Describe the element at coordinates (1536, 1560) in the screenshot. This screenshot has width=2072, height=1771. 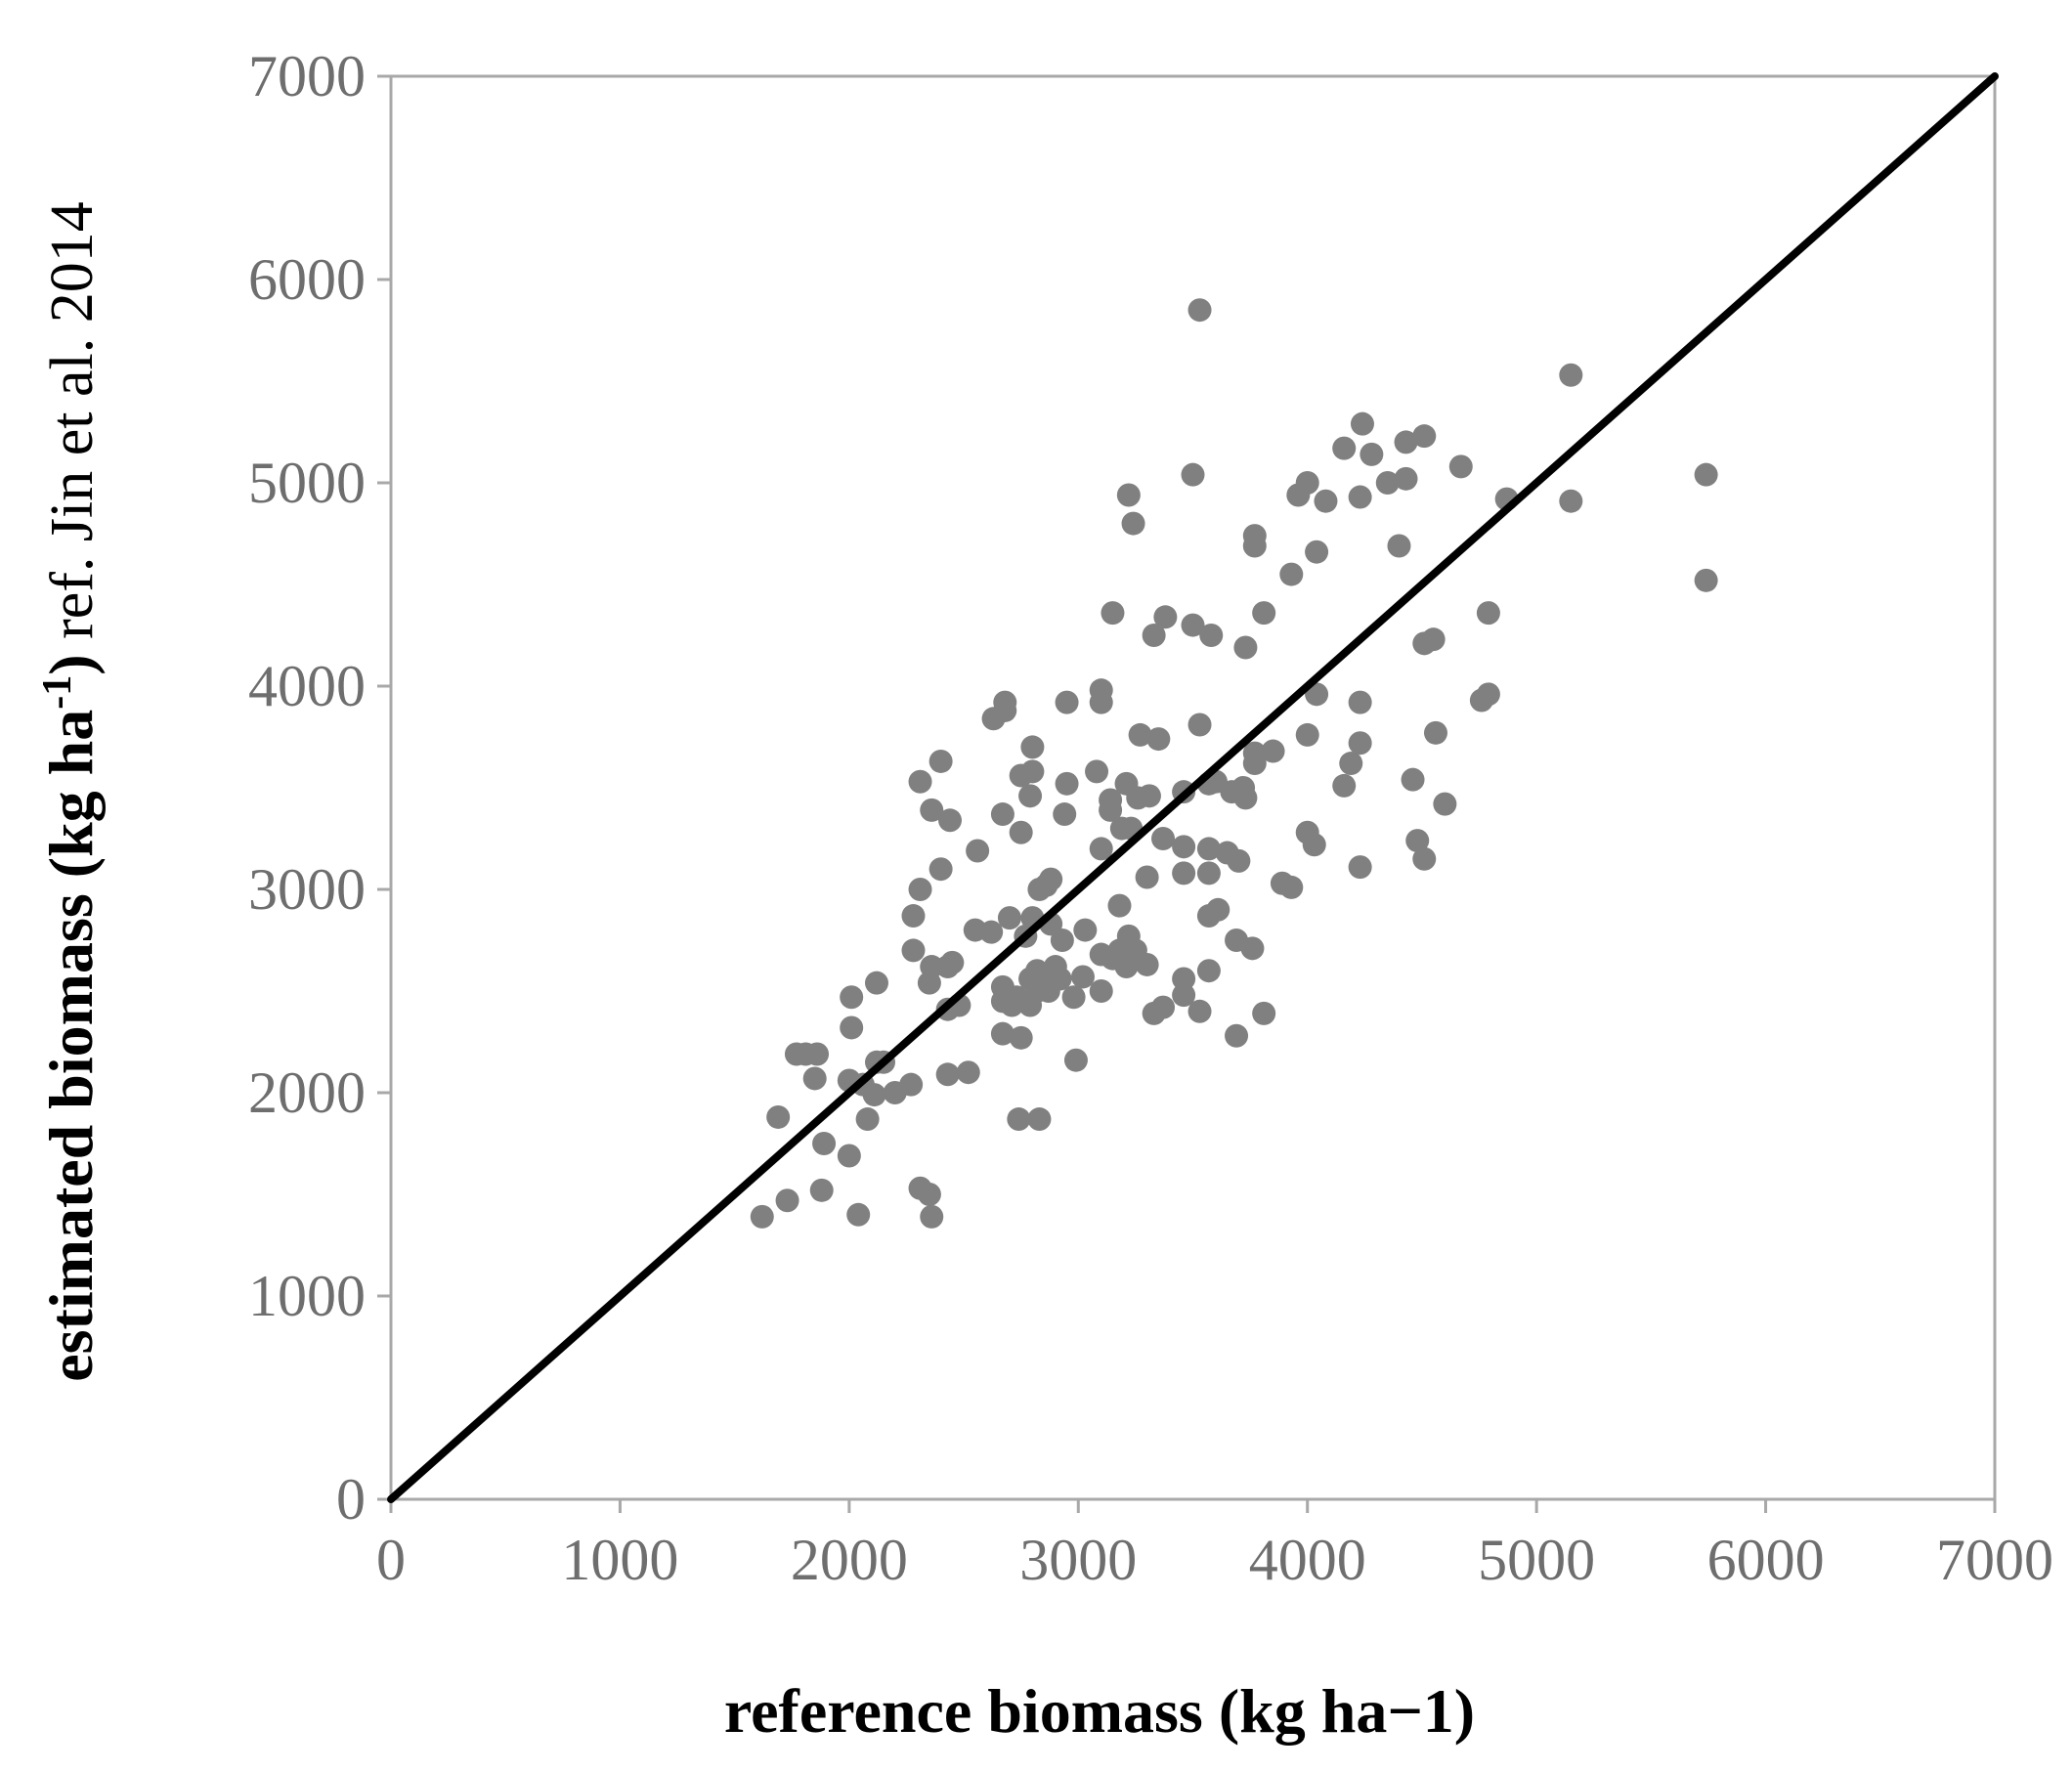
I see `x-tick-label: 5000` at that location.